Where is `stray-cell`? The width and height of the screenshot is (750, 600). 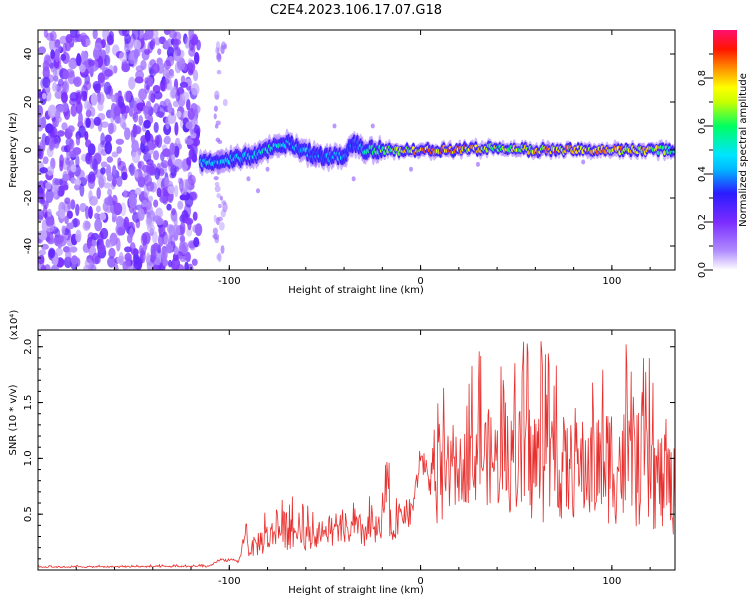 stray-cell is located at coordinates (411, 169).